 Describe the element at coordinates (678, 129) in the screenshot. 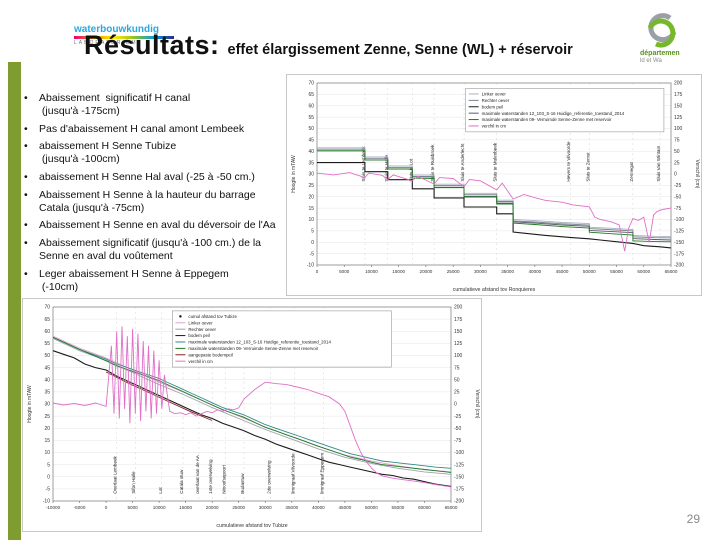

I see `svg-text: 100` at that location.